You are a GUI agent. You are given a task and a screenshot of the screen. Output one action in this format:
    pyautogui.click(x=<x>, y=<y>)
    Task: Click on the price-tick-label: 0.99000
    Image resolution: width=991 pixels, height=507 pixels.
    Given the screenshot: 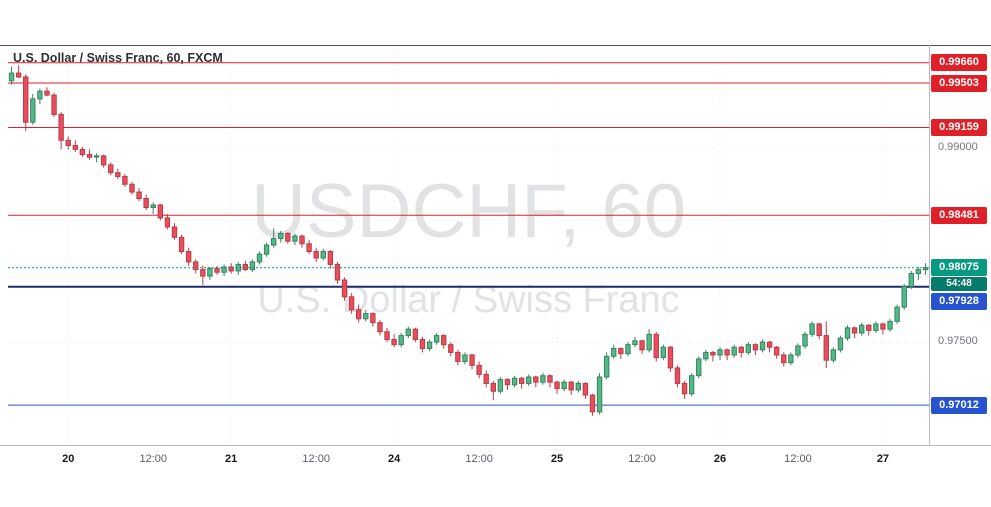 What is the action you would take?
    pyautogui.click(x=958, y=147)
    